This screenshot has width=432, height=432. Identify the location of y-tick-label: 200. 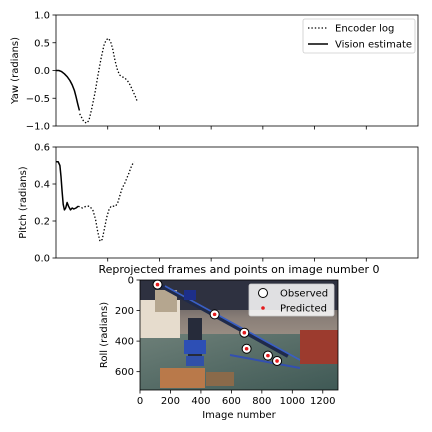
(124, 311).